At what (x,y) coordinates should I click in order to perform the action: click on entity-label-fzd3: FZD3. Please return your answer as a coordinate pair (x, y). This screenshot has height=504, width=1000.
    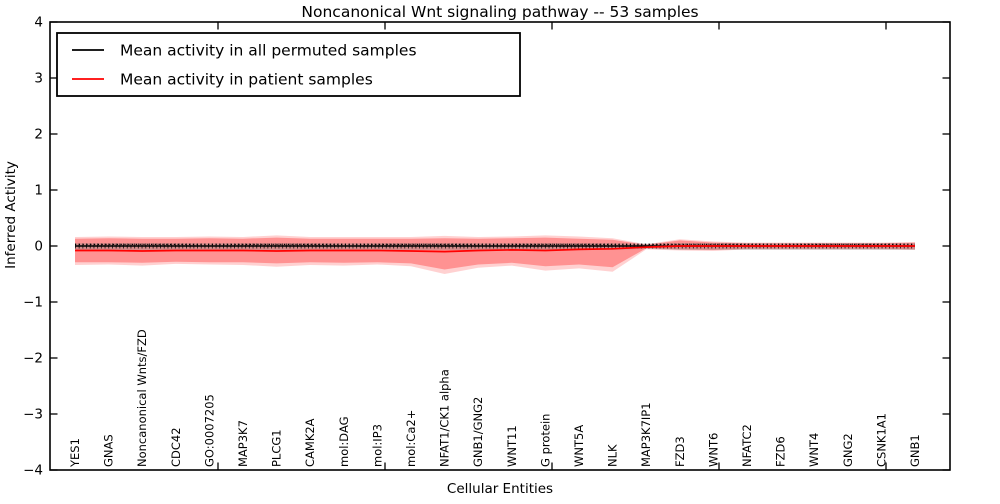
    Looking at the image, I should click on (680, 451).